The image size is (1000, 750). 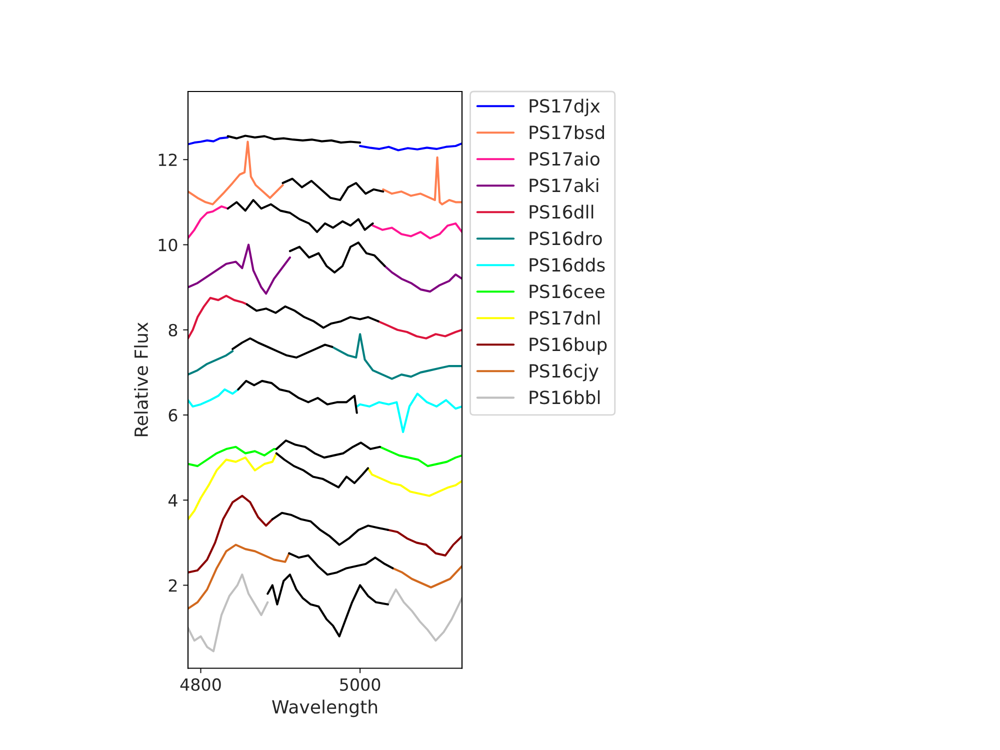 What do you see at coordinates (141, 379) in the screenshot?
I see `y-axis-title: Relative Flux` at bounding box center [141, 379].